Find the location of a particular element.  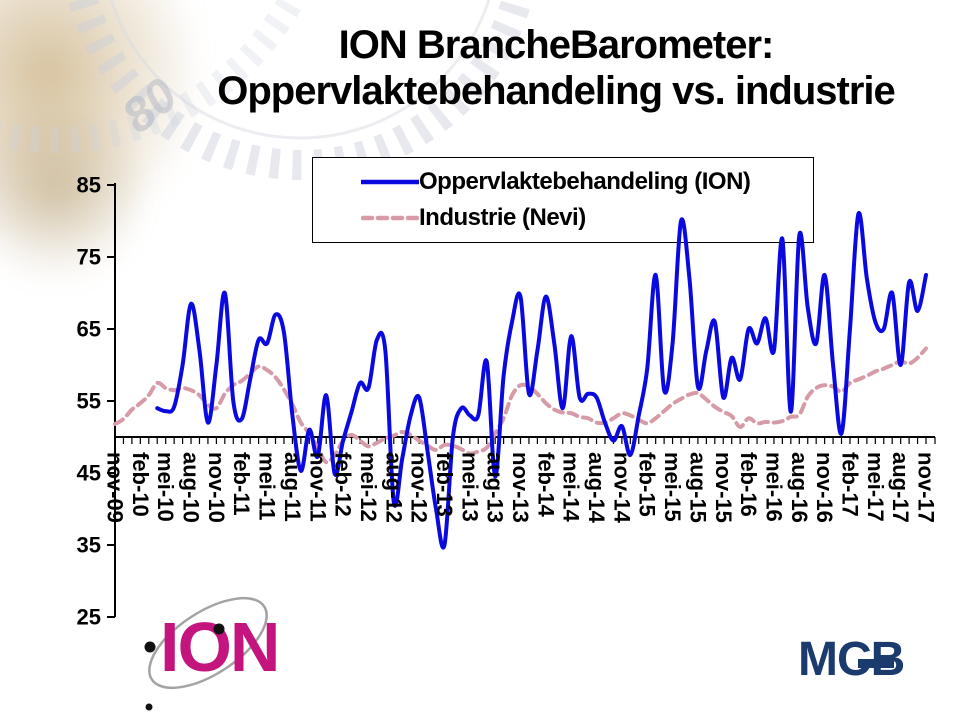

x-axis-label: mei-13 is located at coordinates (469, 487).